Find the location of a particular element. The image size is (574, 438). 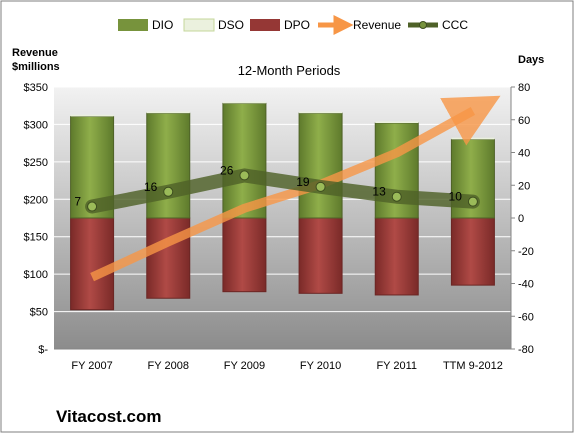

left-tick-label: $150 is located at coordinates (36, 238).